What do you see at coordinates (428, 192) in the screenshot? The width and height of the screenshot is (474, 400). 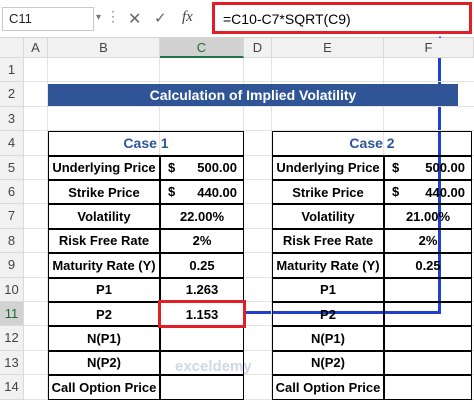 I see `case2-value-cell: 440.00` at bounding box center [428, 192].